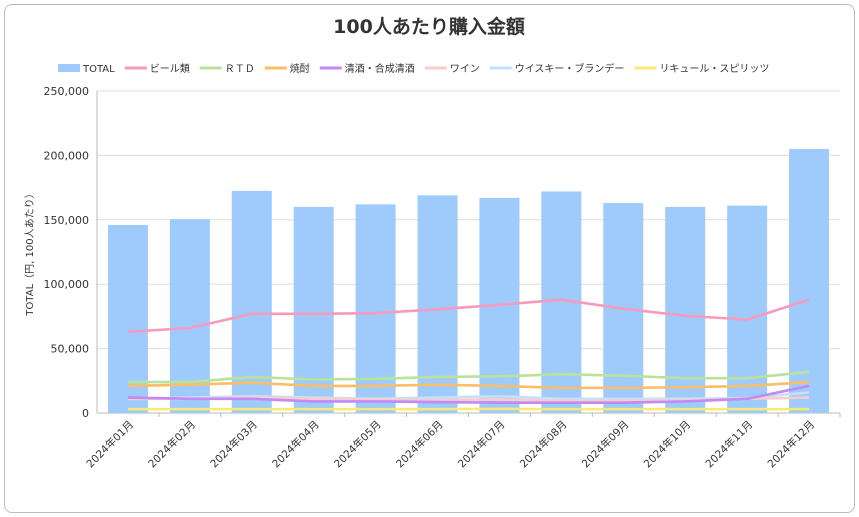  Describe the element at coordinates (67, 284) in the screenshot. I see `y-tick-label-2: 100,000` at that location.